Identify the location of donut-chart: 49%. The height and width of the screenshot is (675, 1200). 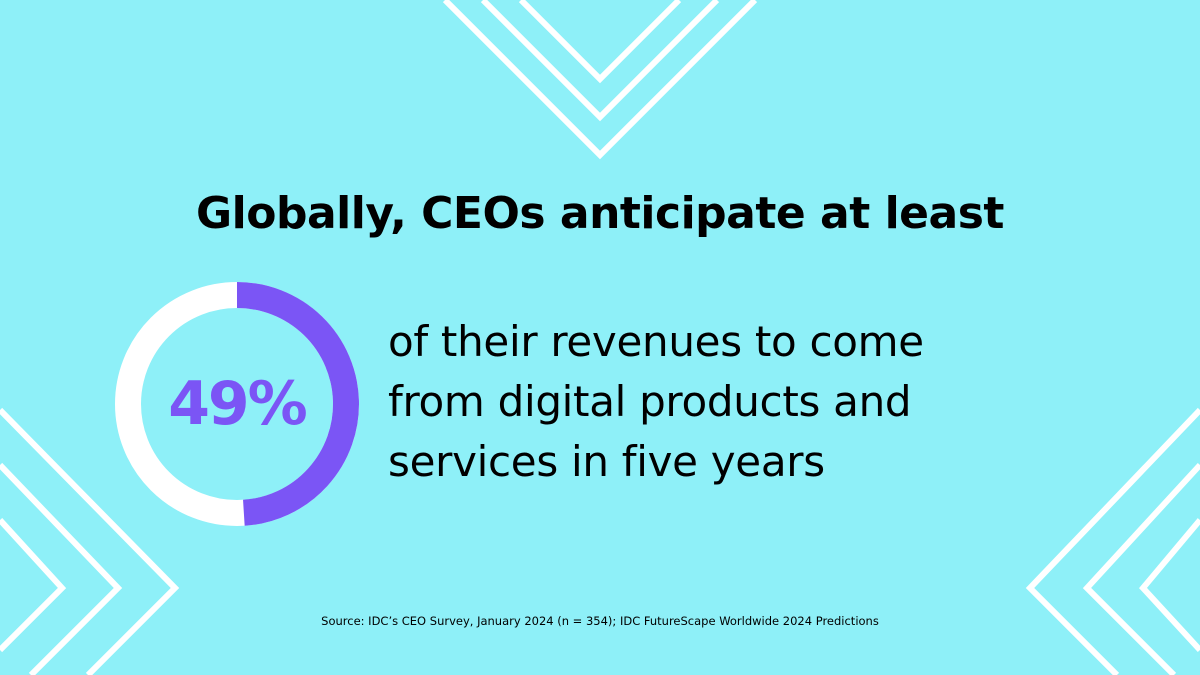
(237, 404).